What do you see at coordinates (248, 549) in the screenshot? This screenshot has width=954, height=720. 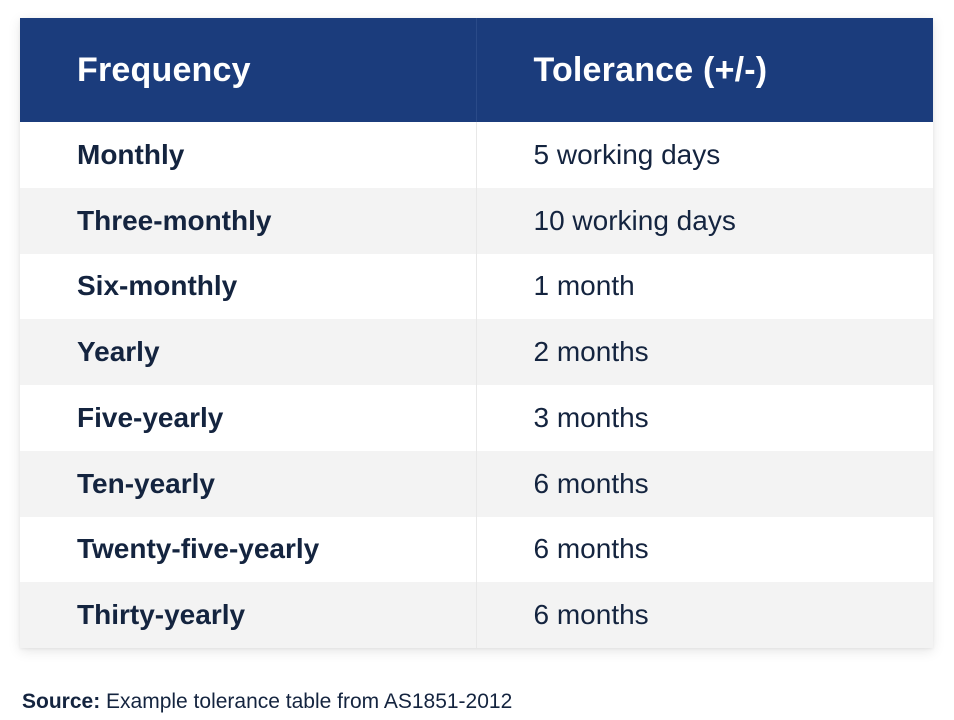 I see `frequency-cell: Twenty-five-yearly` at bounding box center [248, 549].